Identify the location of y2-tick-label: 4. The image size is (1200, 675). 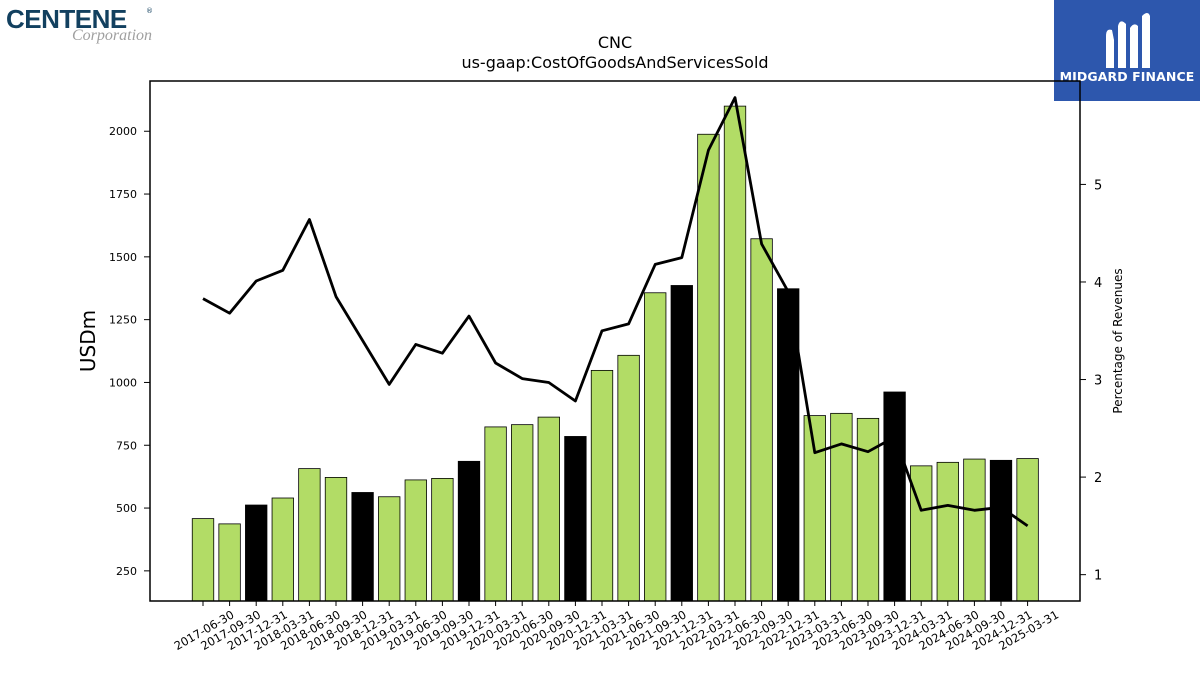
(1098, 283).